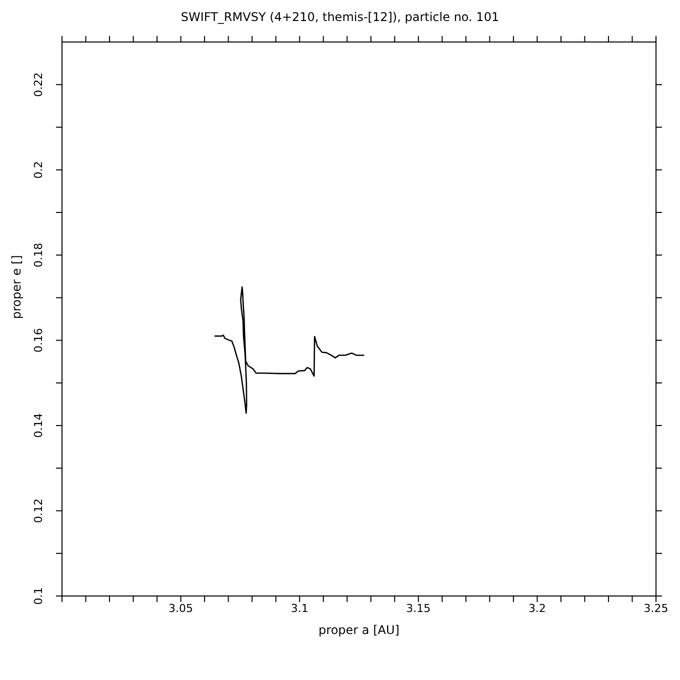 The height and width of the screenshot is (680, 680). What do you see at coordinates (38, 511) in the screenshot?
I see `y-tick-label: 0.12` at bounding box center [38, 511].